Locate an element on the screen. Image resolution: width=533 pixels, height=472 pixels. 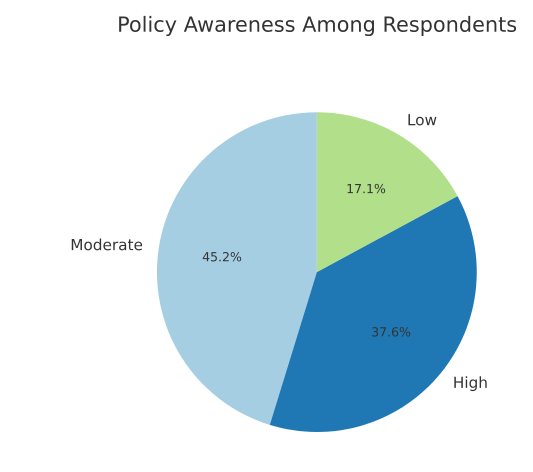
slice-label: High is located at coordinates (470, 384).